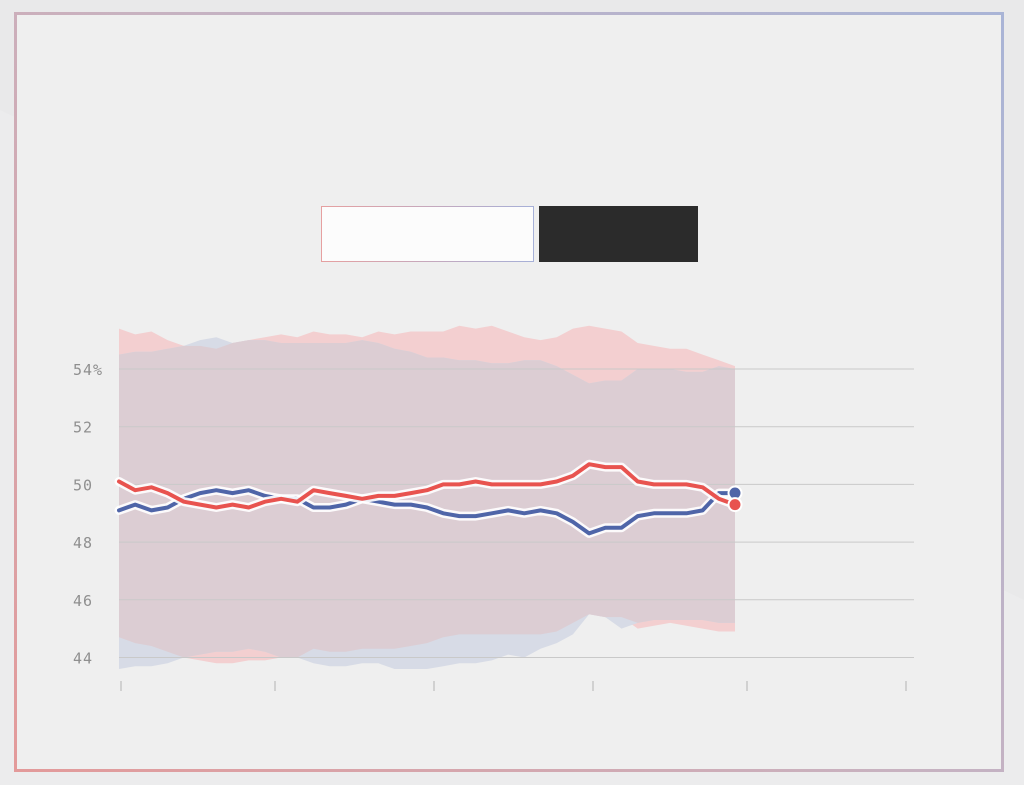 The image size is (1024, 785). Describe the element at coordinates (427, 486) in the screenshot. I see `red-series-line` at that location.